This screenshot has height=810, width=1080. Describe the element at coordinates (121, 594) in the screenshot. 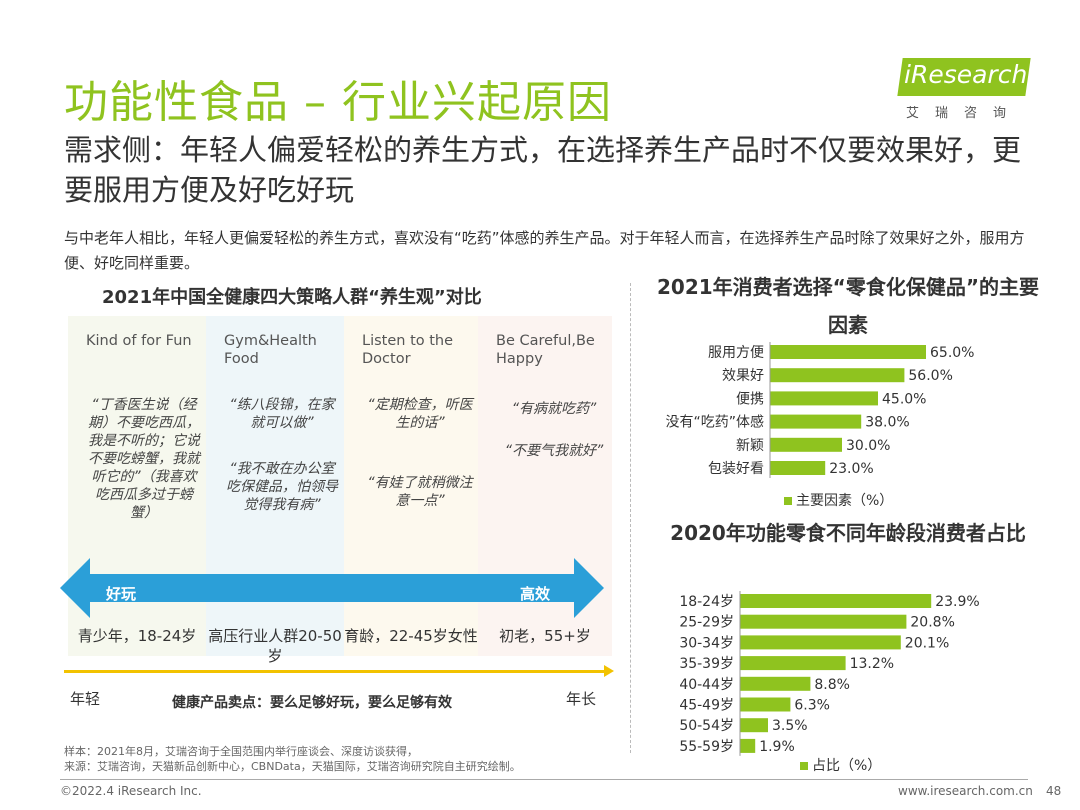

I see `arrow-label-fun: 好玩` at that location.